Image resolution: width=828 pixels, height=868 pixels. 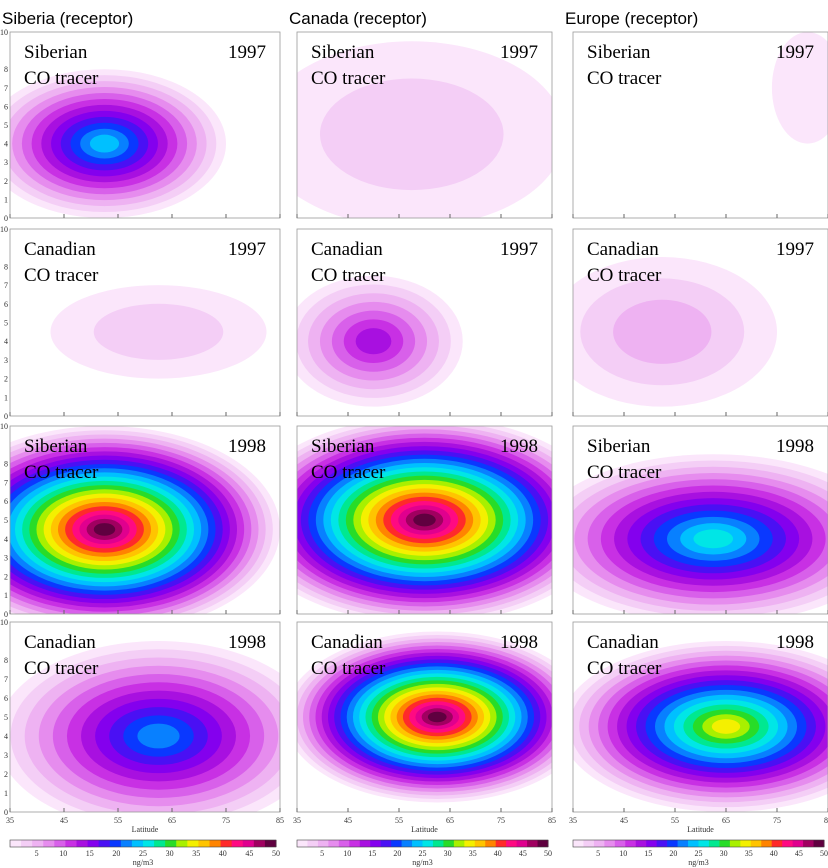 I want to click on colorbar-tick-label: 40, so click(x=774, y=853).